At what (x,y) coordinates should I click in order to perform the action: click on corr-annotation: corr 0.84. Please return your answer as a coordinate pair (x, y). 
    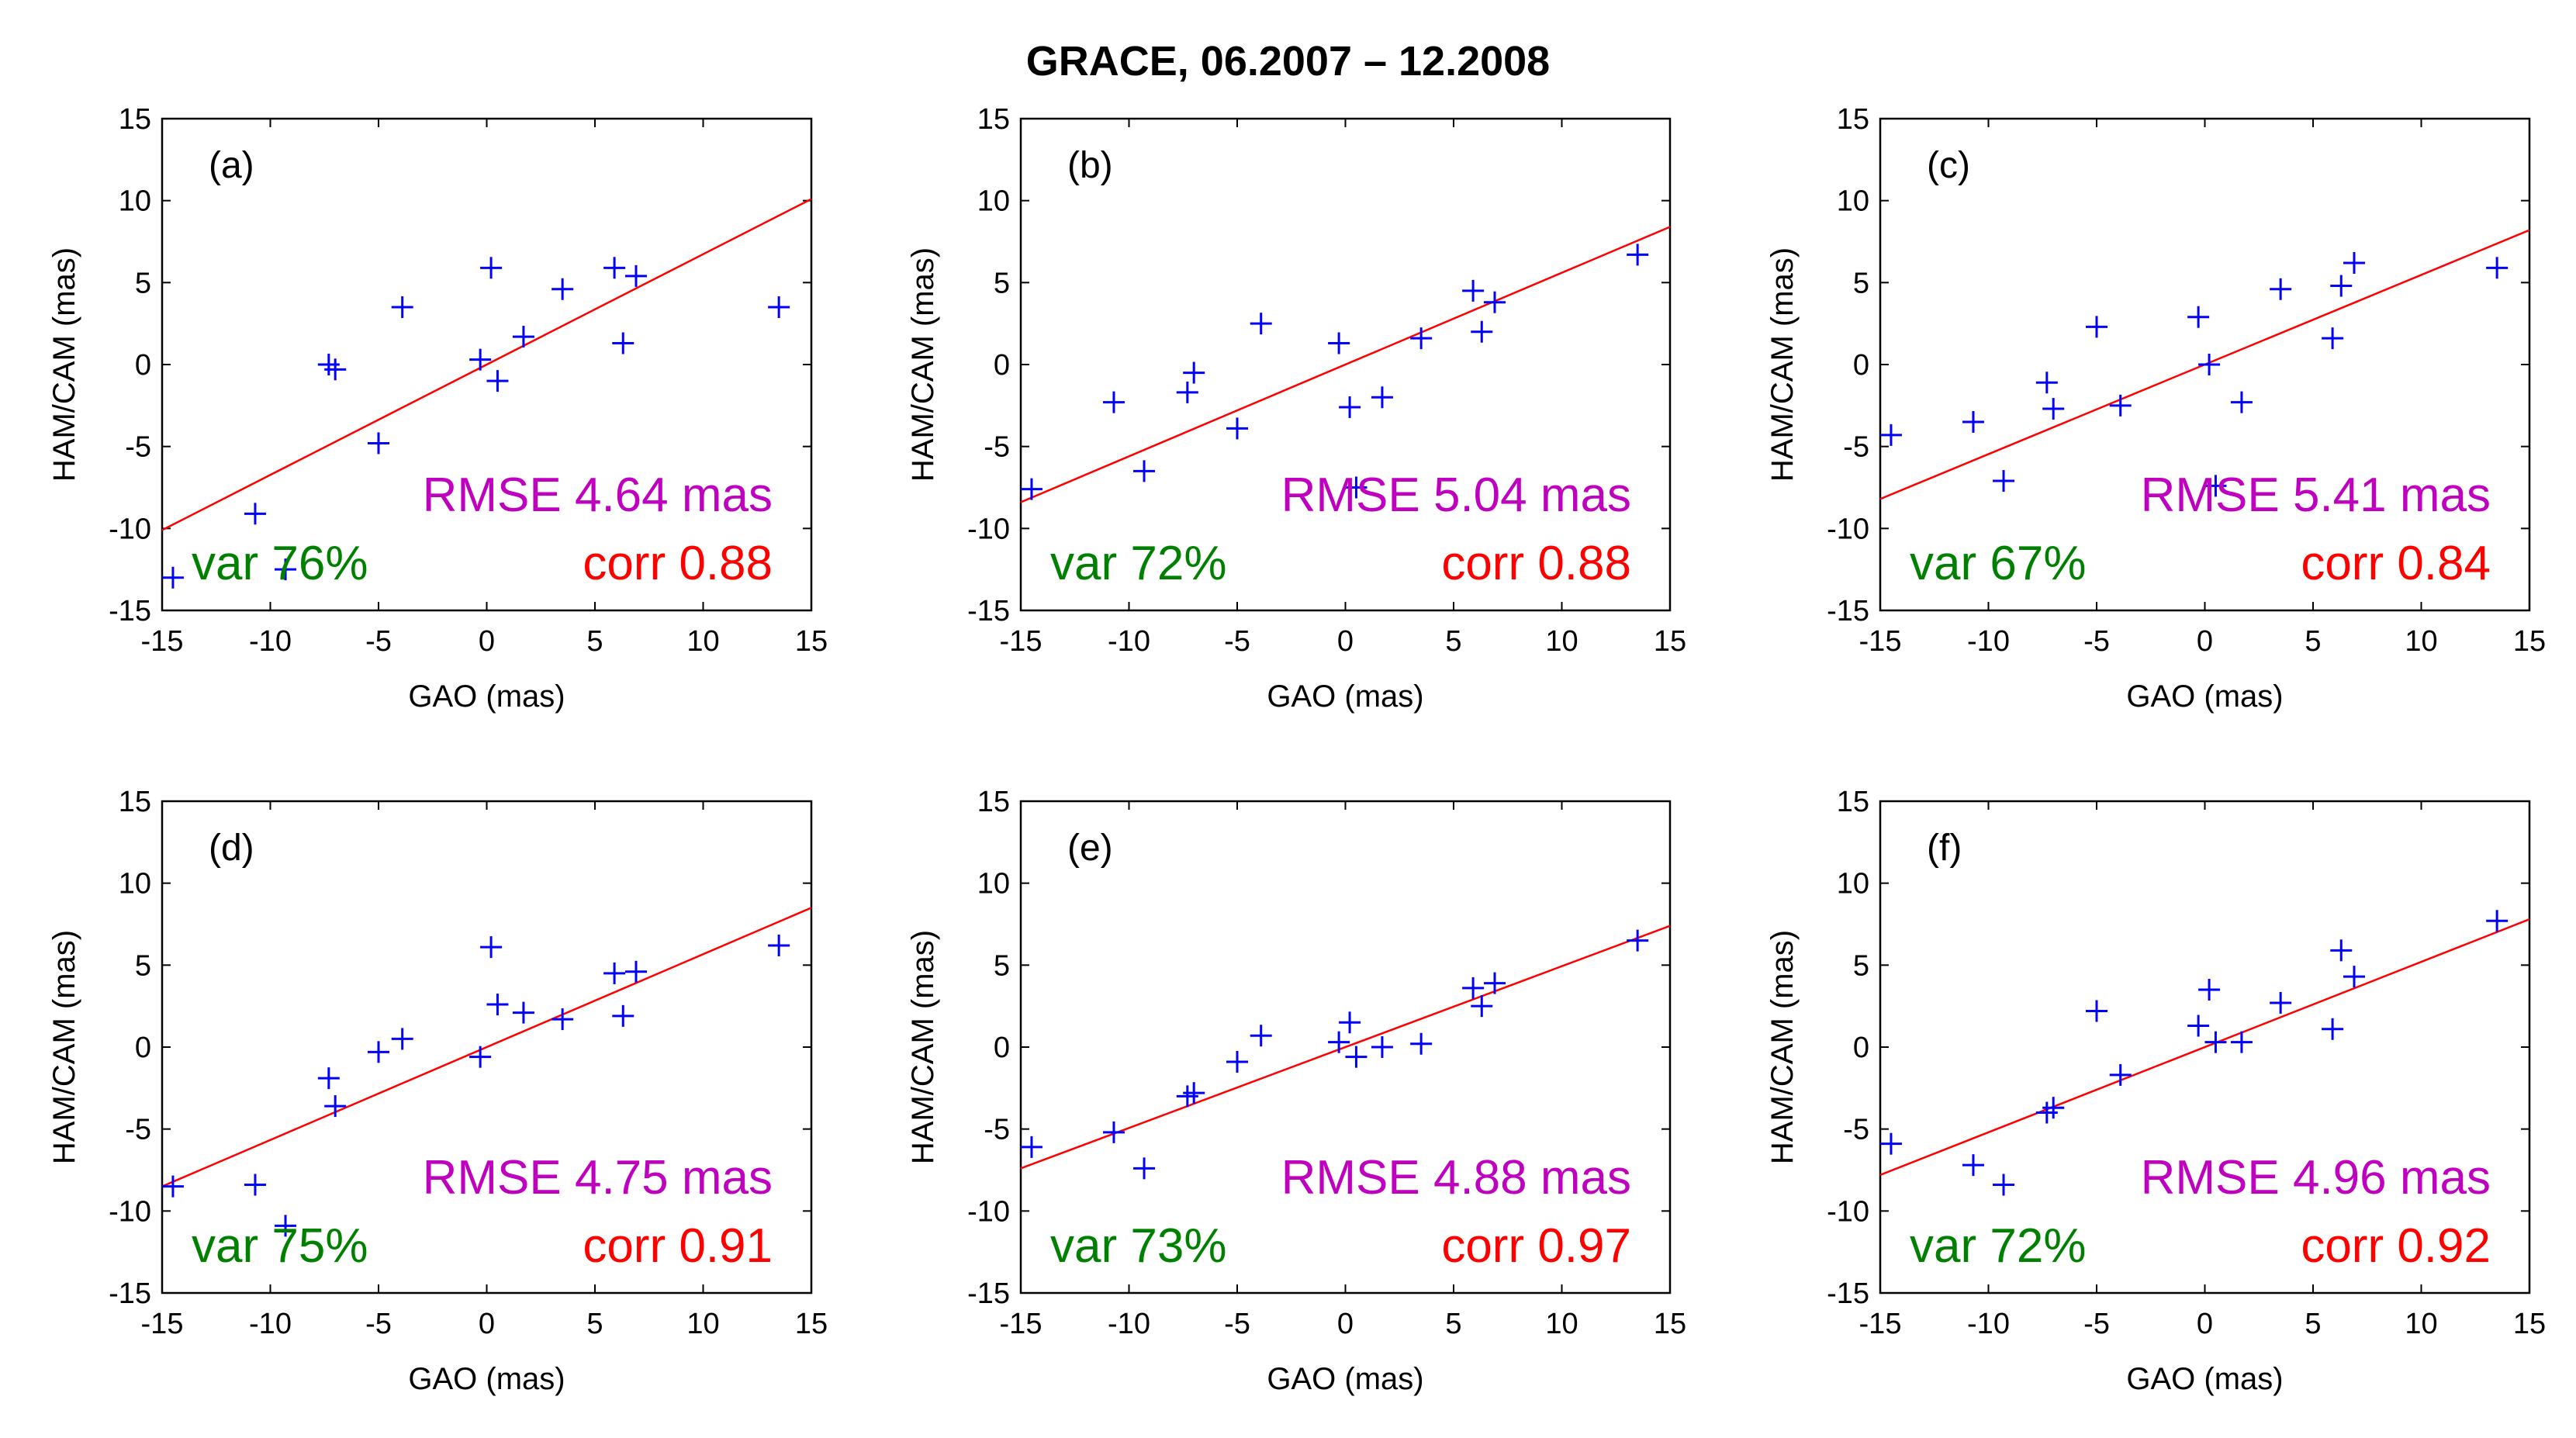
    Looking at the image, I should click on (2396, 563).